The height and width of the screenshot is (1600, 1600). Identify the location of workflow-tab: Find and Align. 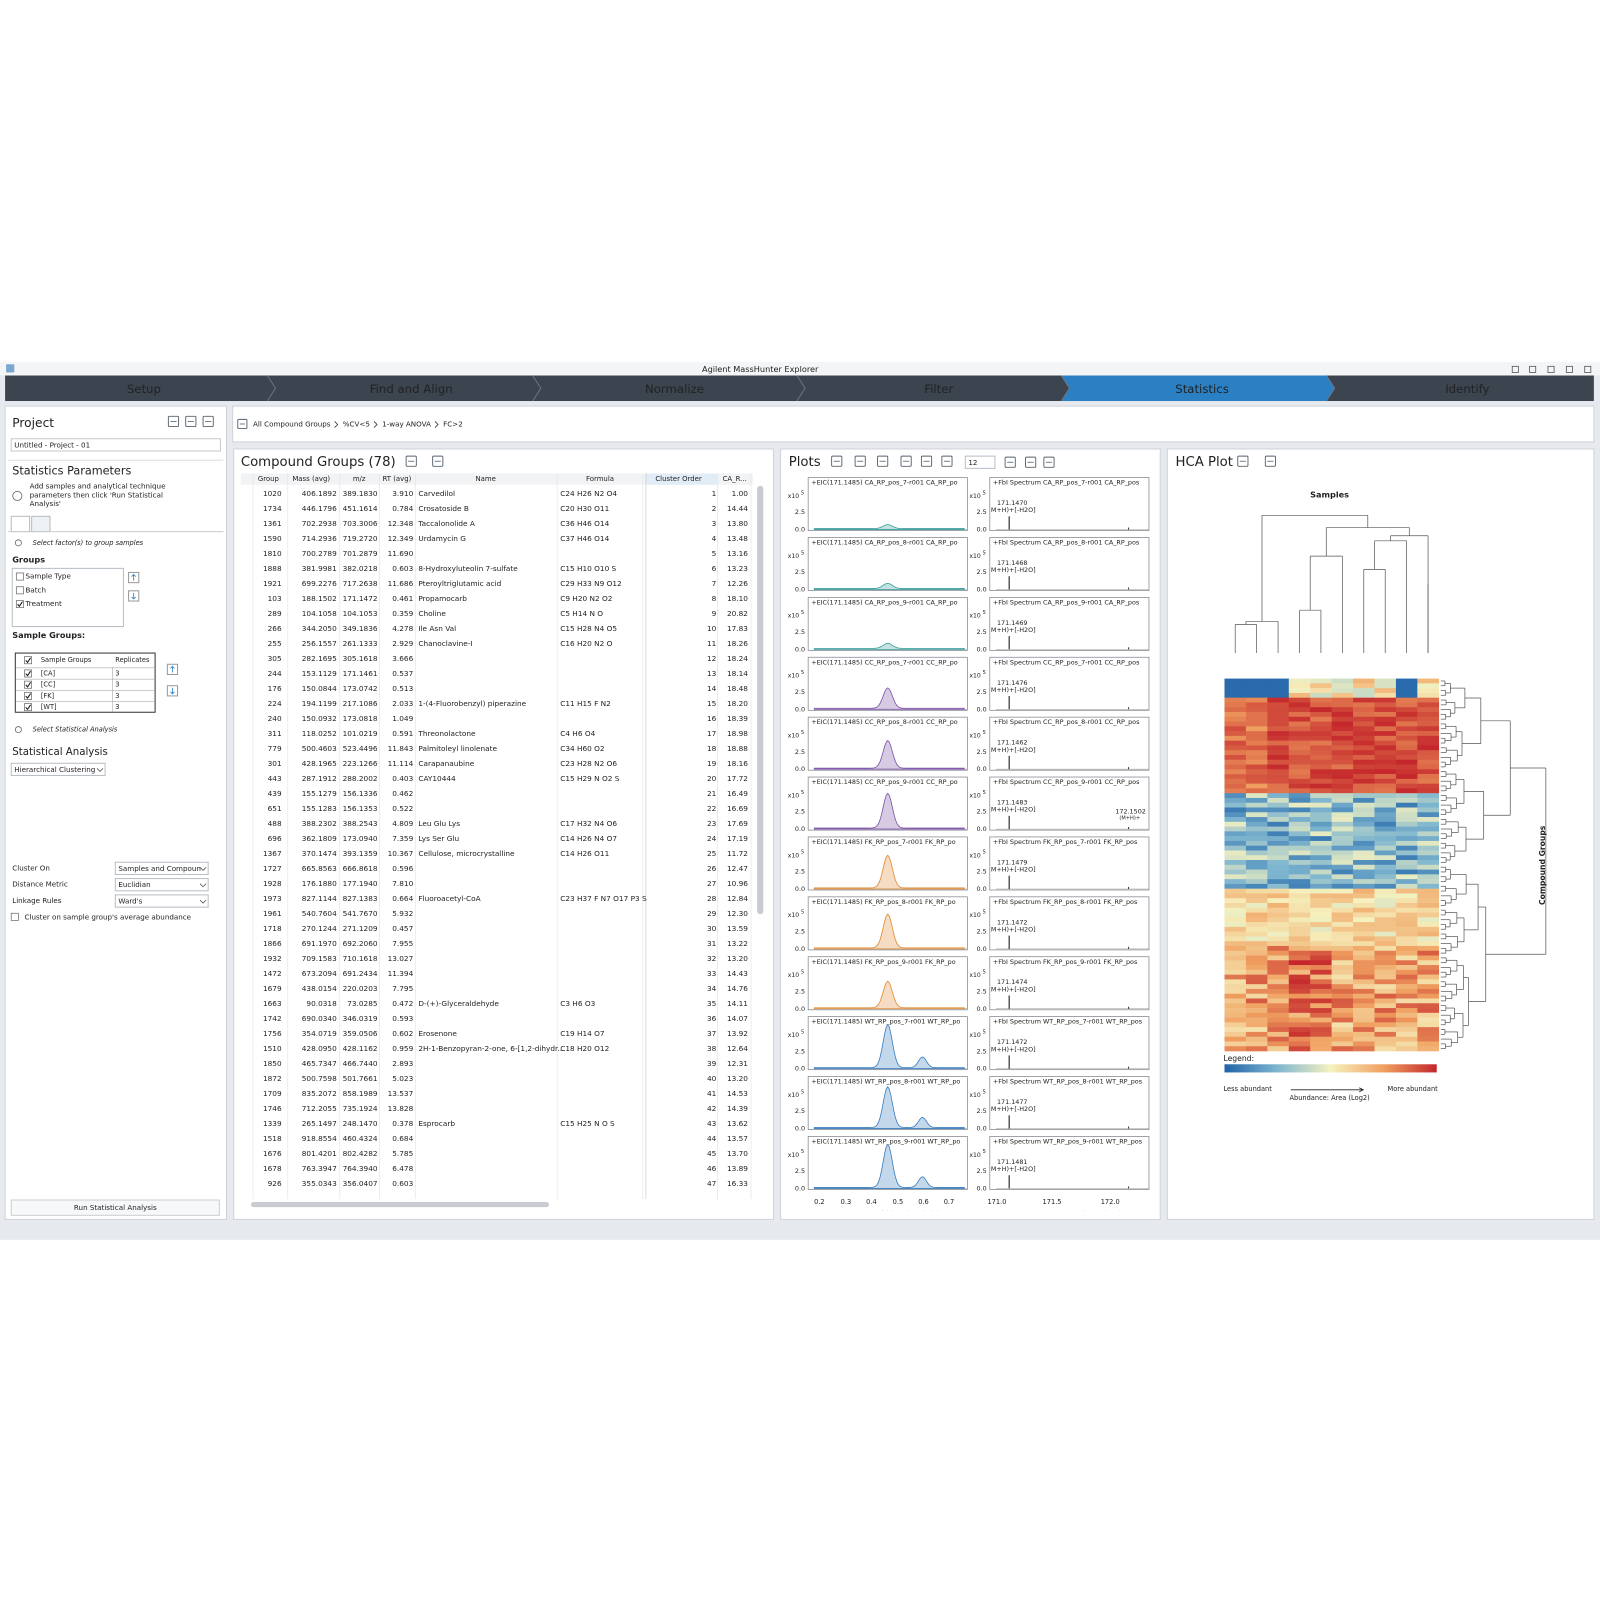
(411, 389).